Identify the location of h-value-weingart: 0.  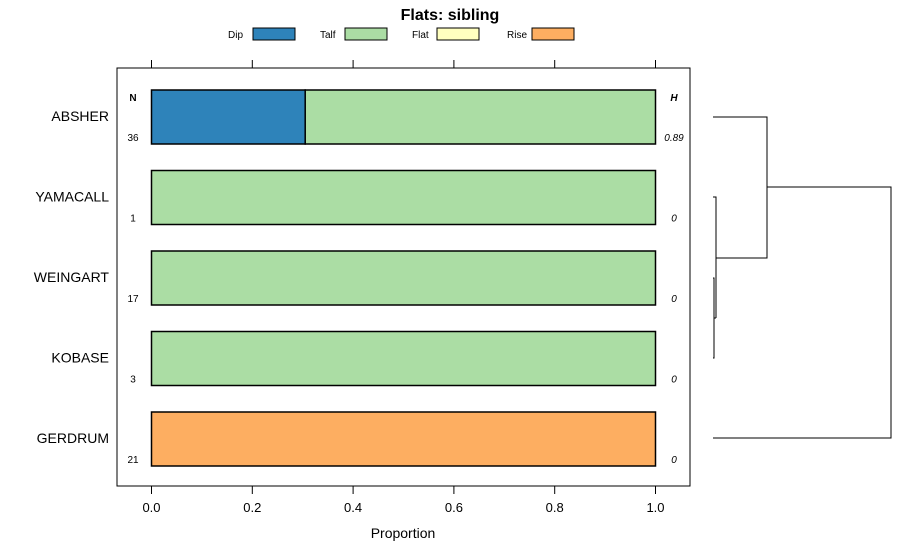
(674, 299).